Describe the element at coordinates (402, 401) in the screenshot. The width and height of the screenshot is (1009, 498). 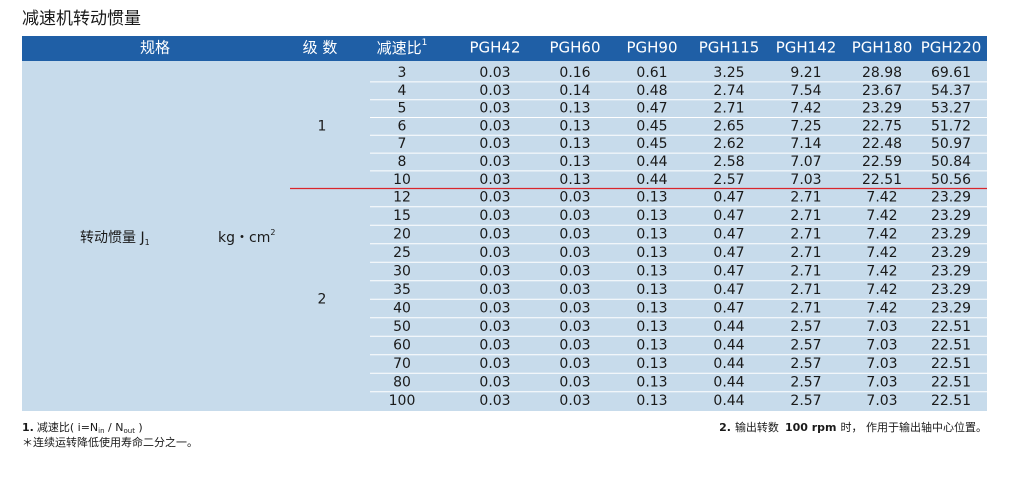
I see `ratio-cell: 100` at that location.